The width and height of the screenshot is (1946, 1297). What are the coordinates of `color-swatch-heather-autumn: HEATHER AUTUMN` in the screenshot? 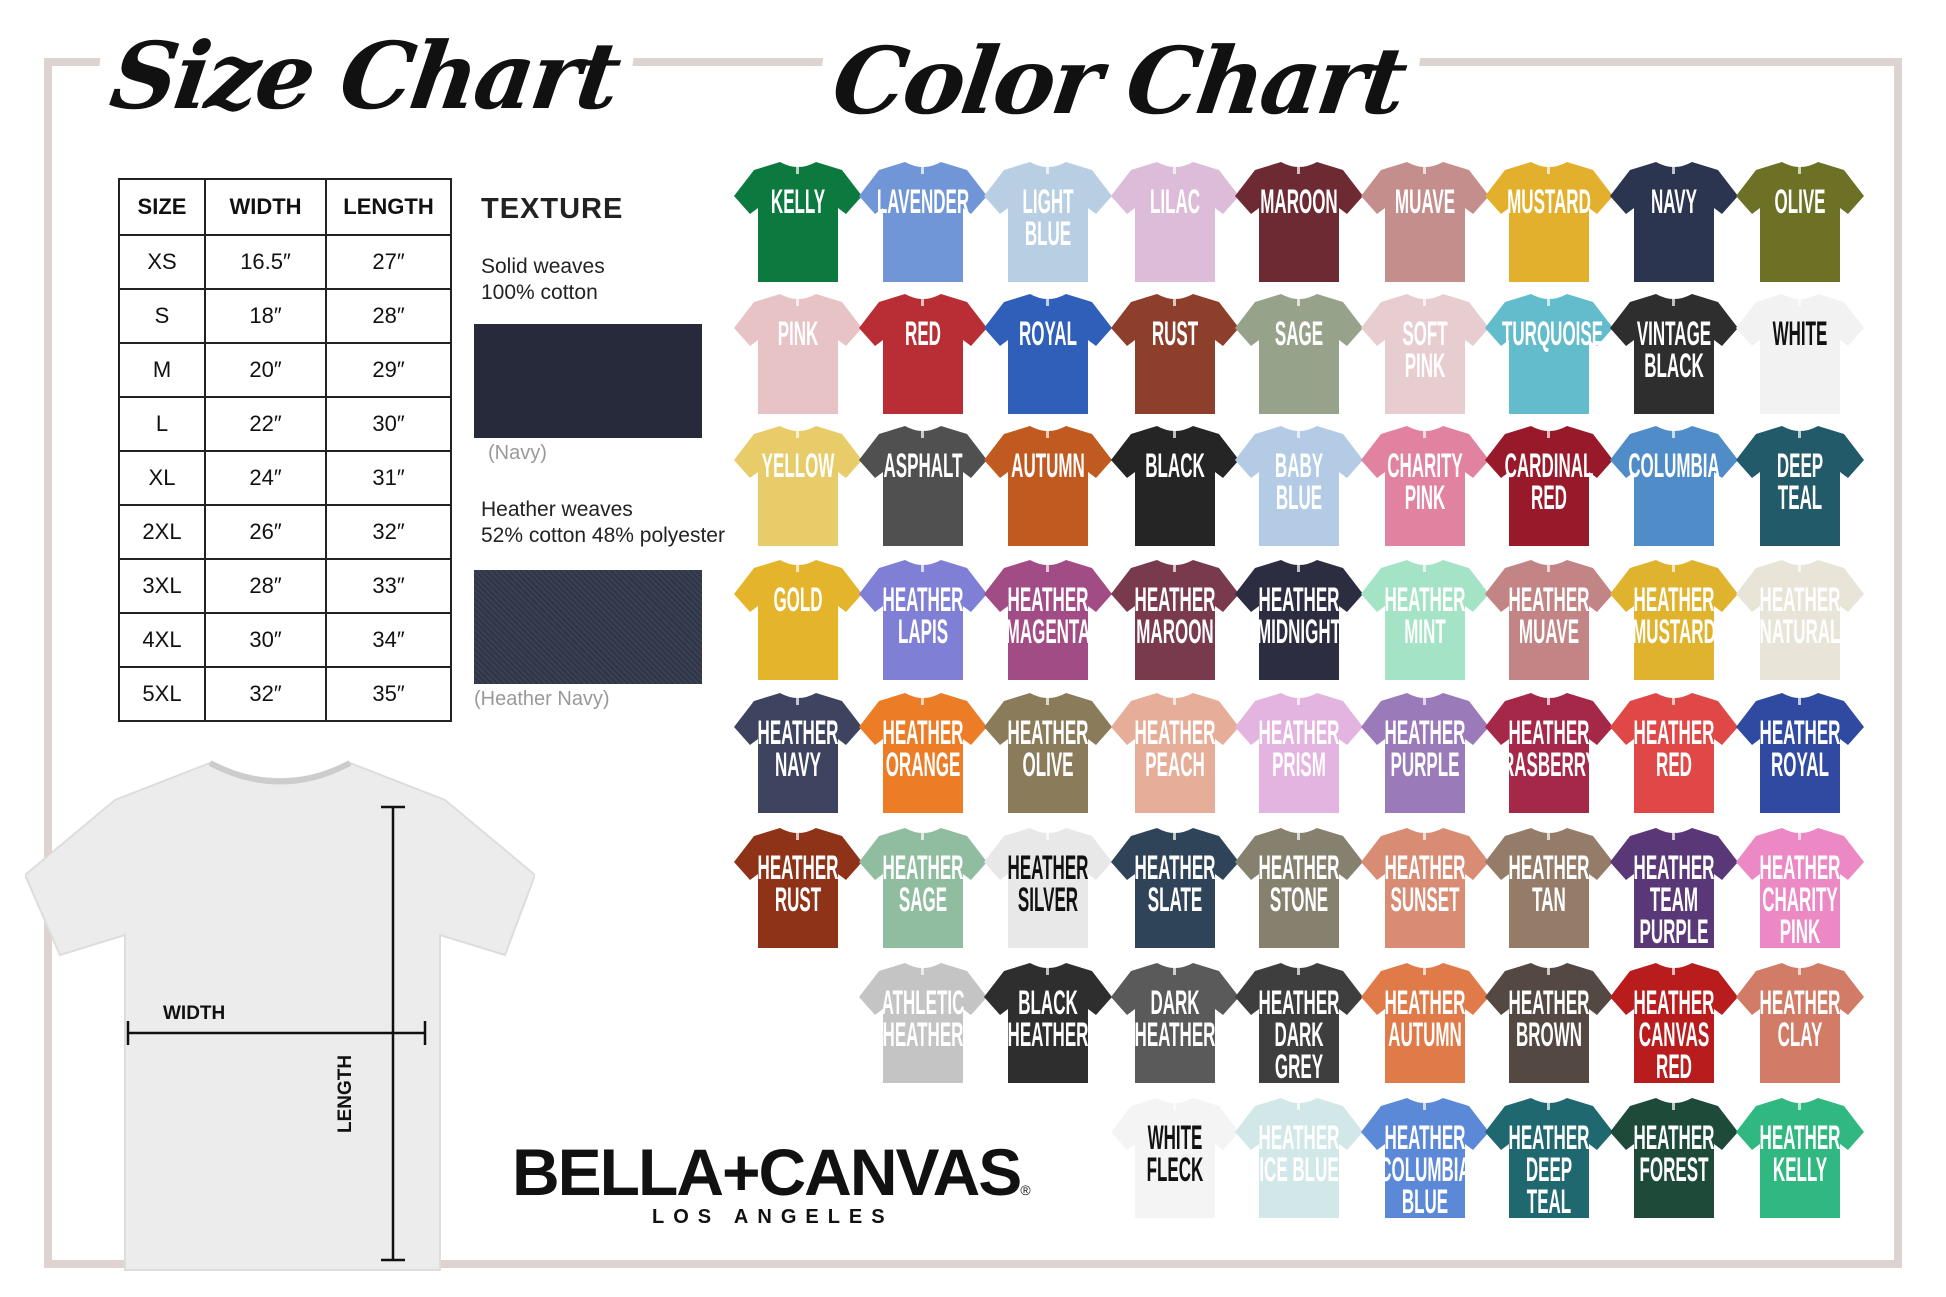 It's located at (1425, 1023).